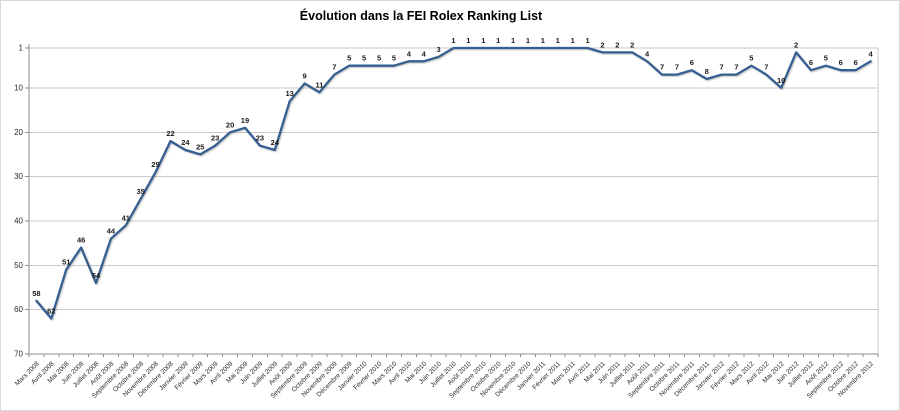  Describe the element at coordinates (421, 16) in the screenshot. I see `chart-title: Évolution dans la FEI Rolex Ranking List` at that location.